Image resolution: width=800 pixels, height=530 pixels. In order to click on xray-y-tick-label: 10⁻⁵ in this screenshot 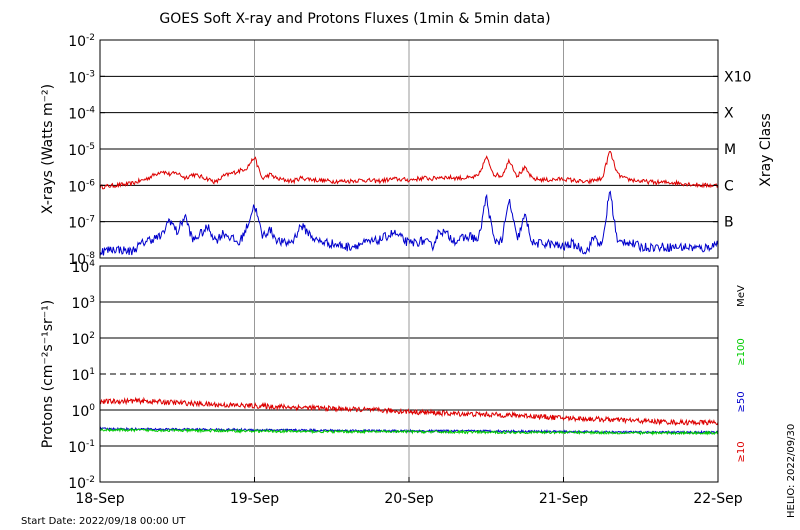, I will do `click(81, 150)`.